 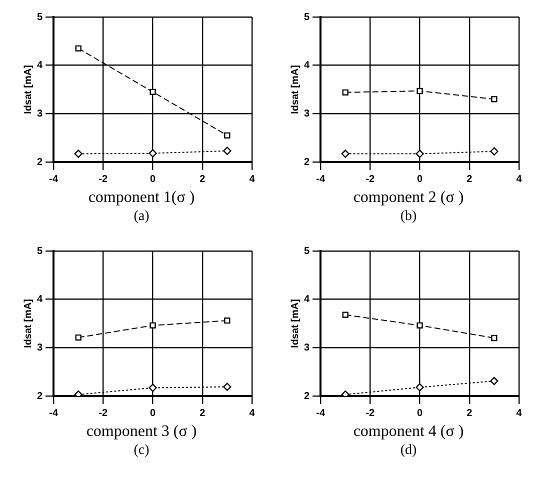 I want to click on x-axis-title: component 4 (σ ), so click(x=408, y=432).